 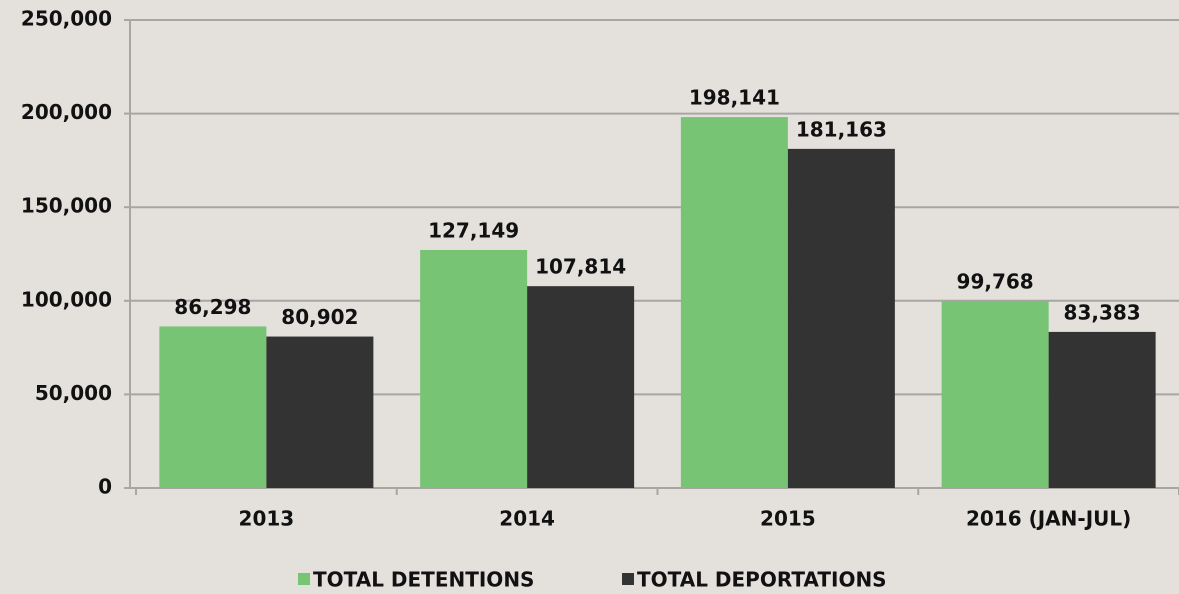 I want to click on x-tick-label: 2015, so click(x=788, y=519).